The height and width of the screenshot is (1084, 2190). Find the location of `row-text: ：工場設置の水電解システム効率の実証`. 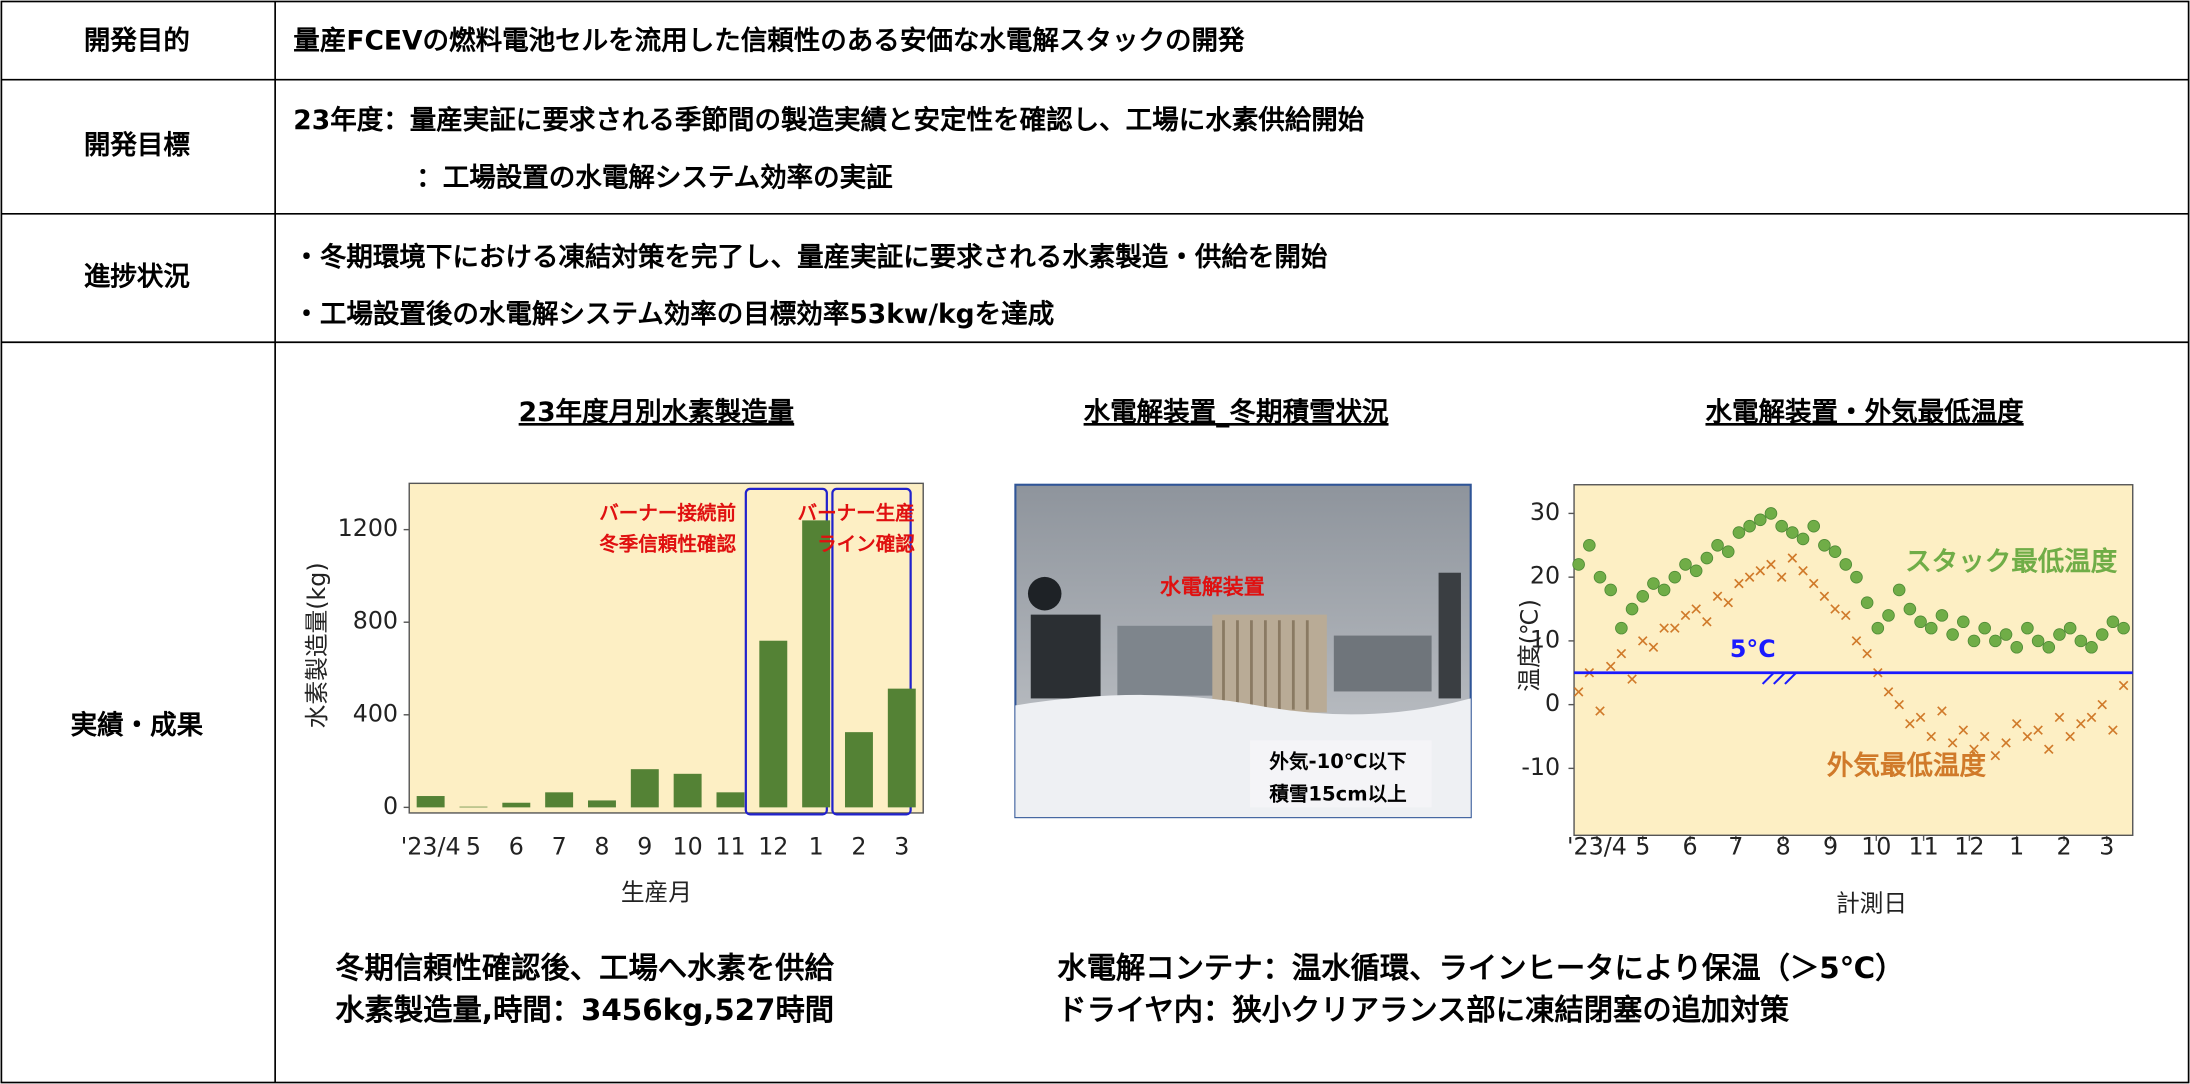

row-text: ：工場設置の水電解システム効率の実証 is located at coordinates (654, 177).